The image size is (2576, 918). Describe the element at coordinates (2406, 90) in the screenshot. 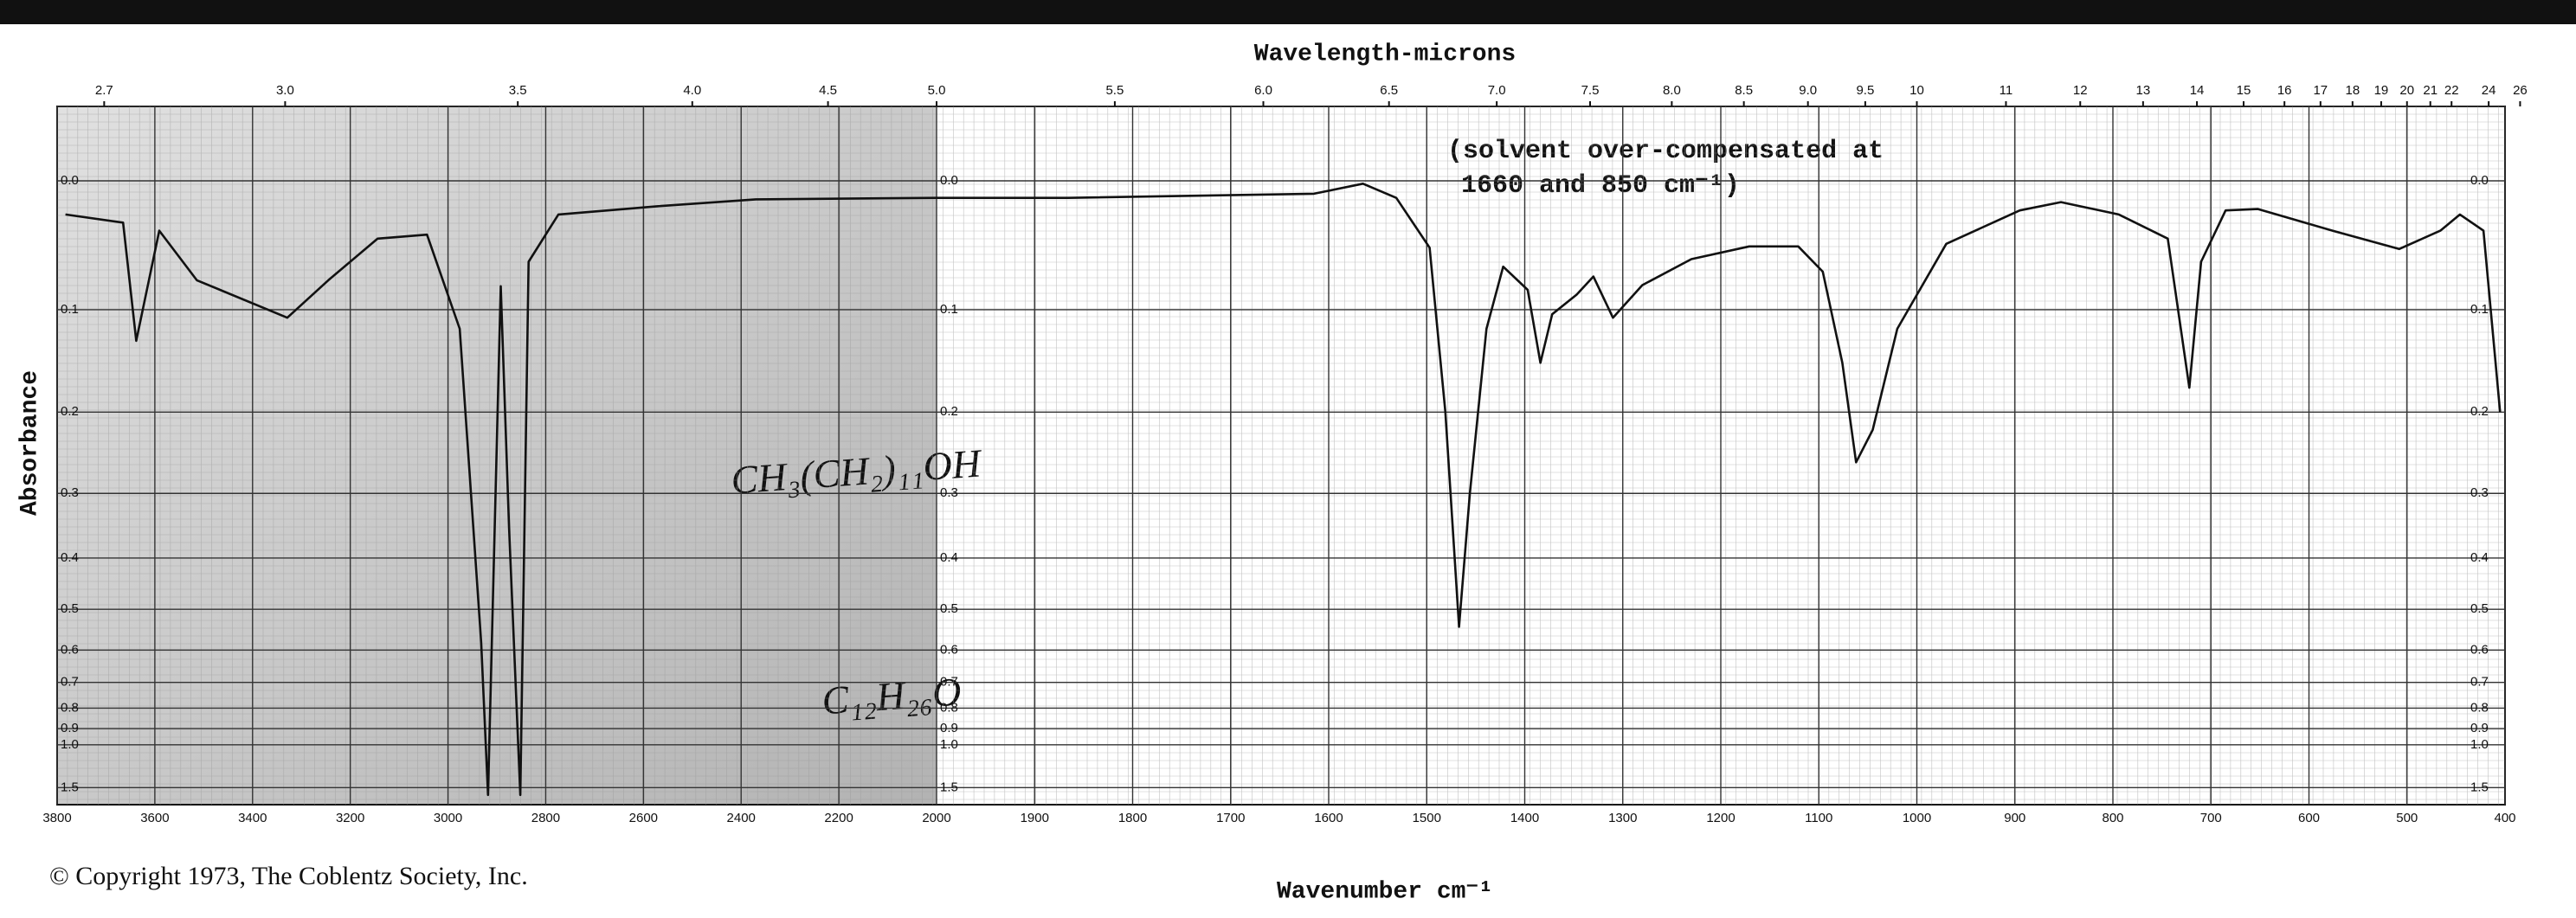

I see `top-tick-label: 20` at that location.